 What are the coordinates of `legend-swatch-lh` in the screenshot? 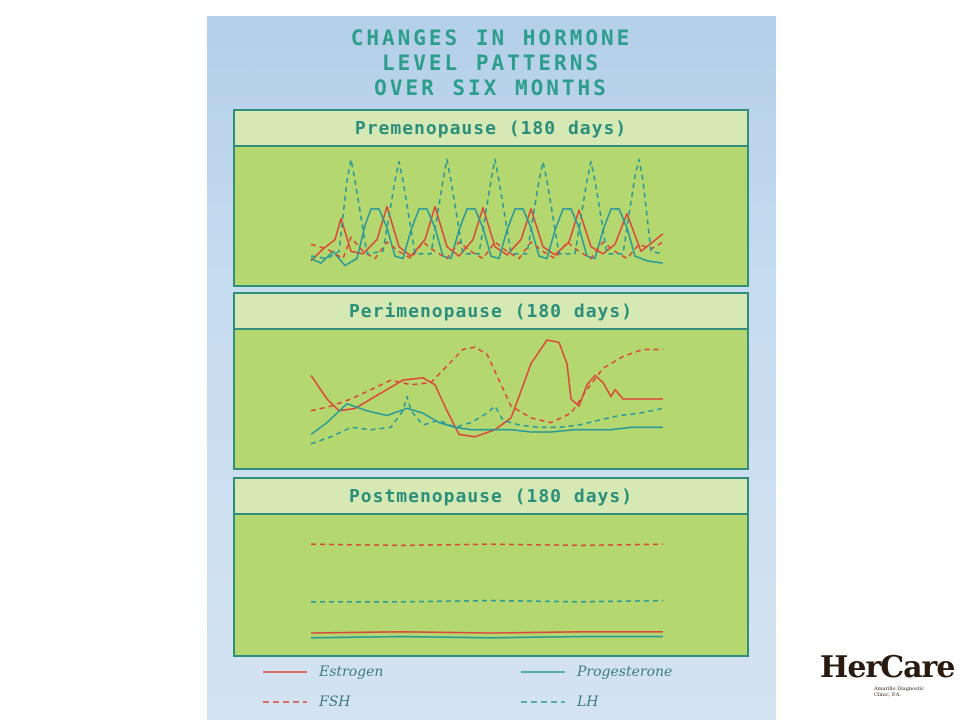 It's located at (543, 702).